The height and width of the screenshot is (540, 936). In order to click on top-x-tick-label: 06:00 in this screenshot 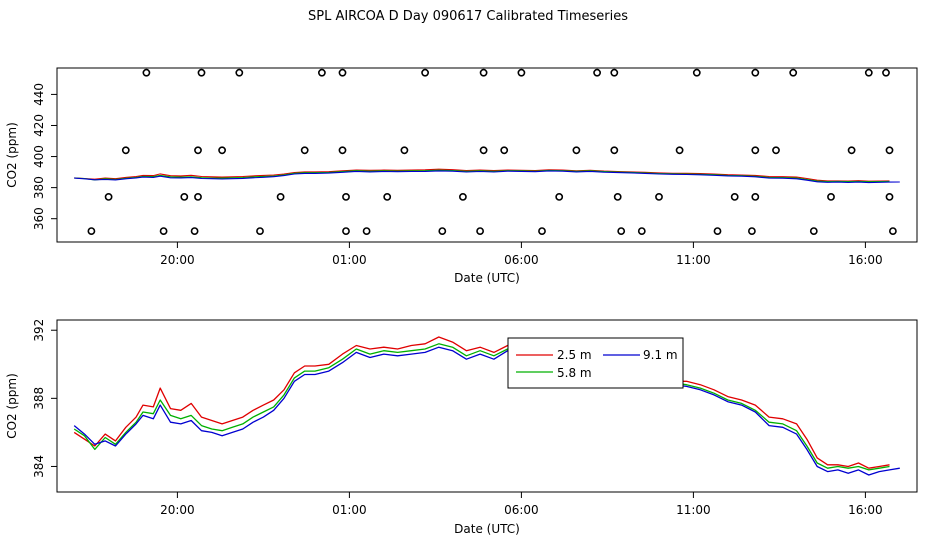, I will do `click(521, 260)`.